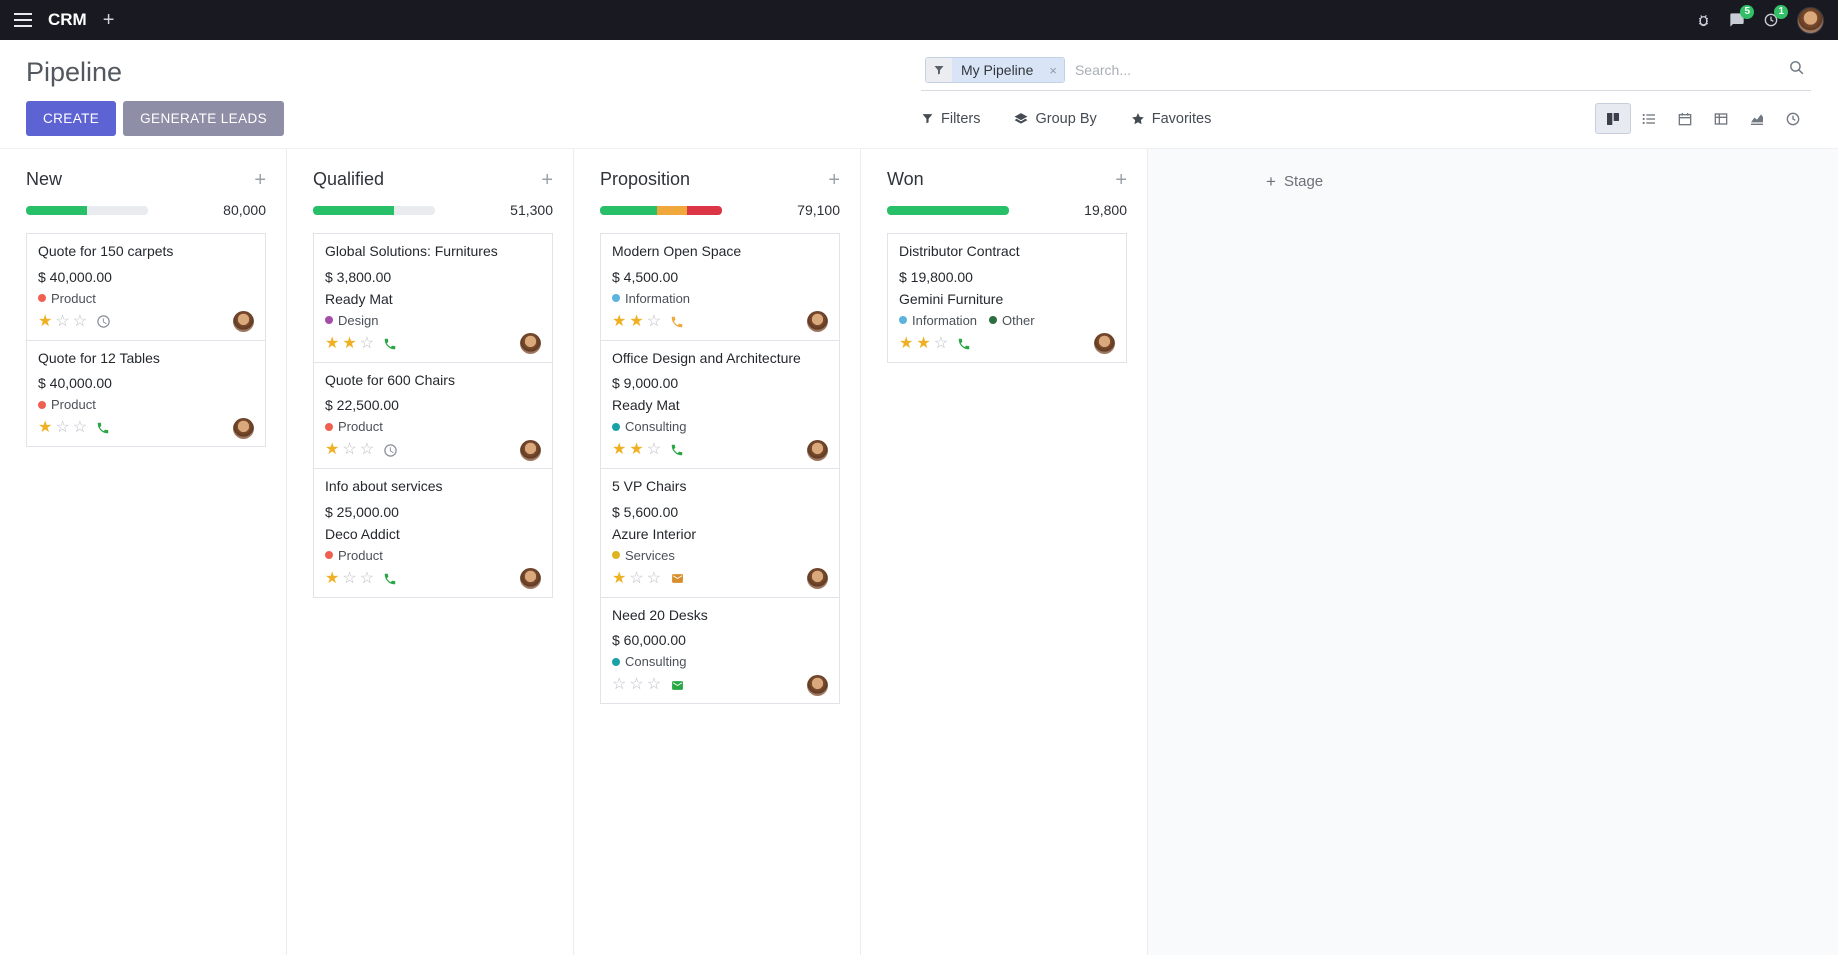  Describe the element at coordinates (1703, 20) in the screenshot. I see `debug-bug-icon` at that location.